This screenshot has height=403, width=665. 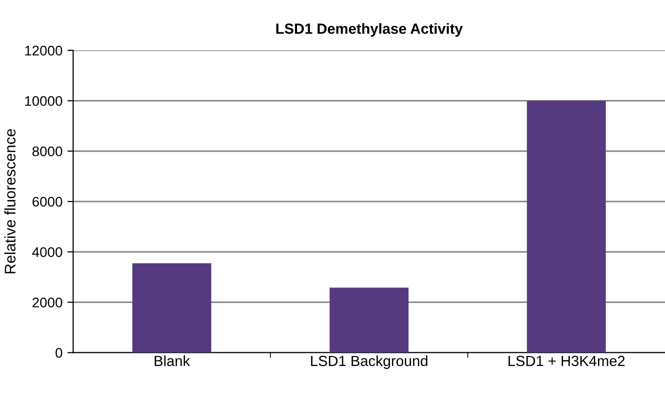 What do you see at coordinates (47, 252) in the screenshot?
I see `y-tick-label: 4000` at bounding box center [47, 252].